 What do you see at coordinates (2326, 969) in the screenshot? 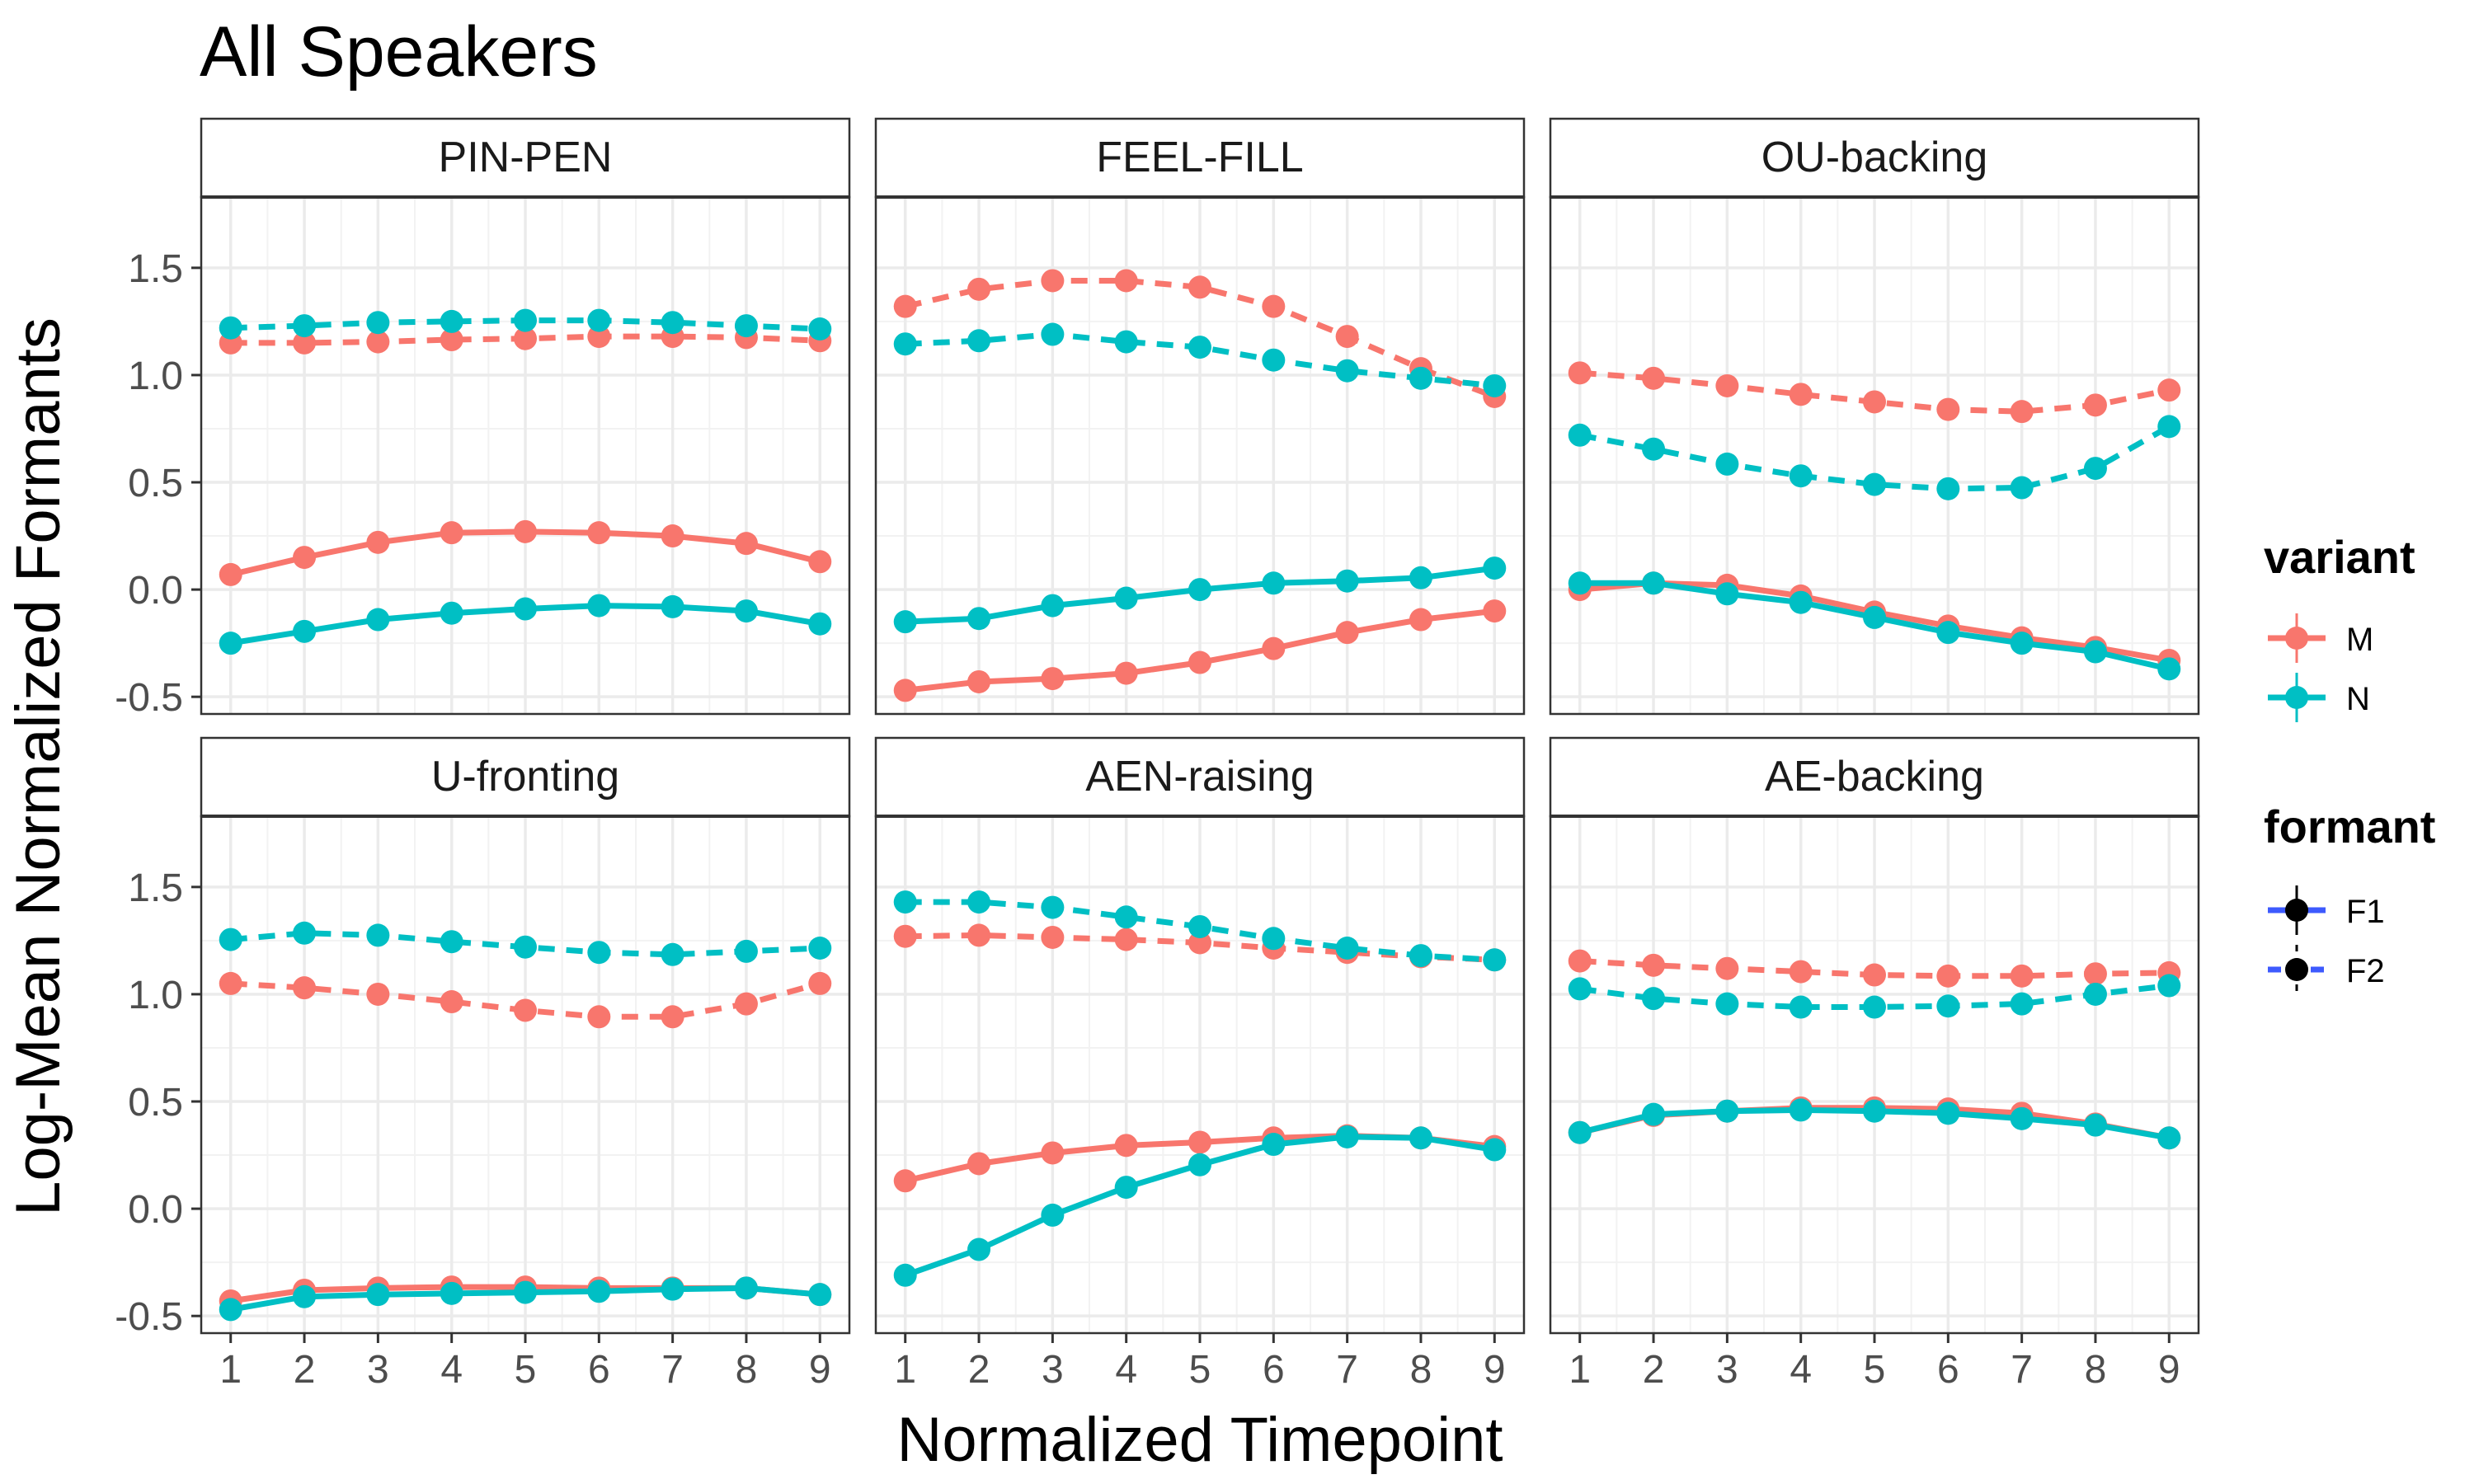
I see `legend-item-f2: F2` at bounding box center [2326, 969].